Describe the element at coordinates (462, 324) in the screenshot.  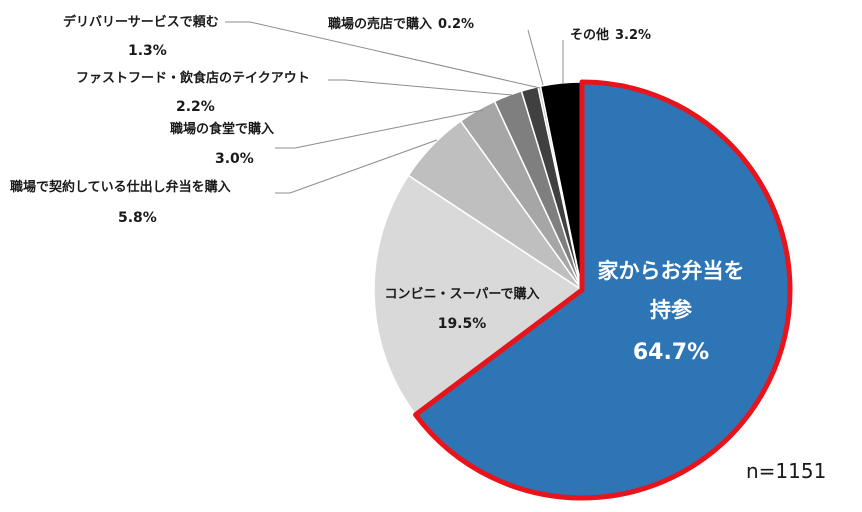
I see `pct-convenience: 19.5%` at that location.